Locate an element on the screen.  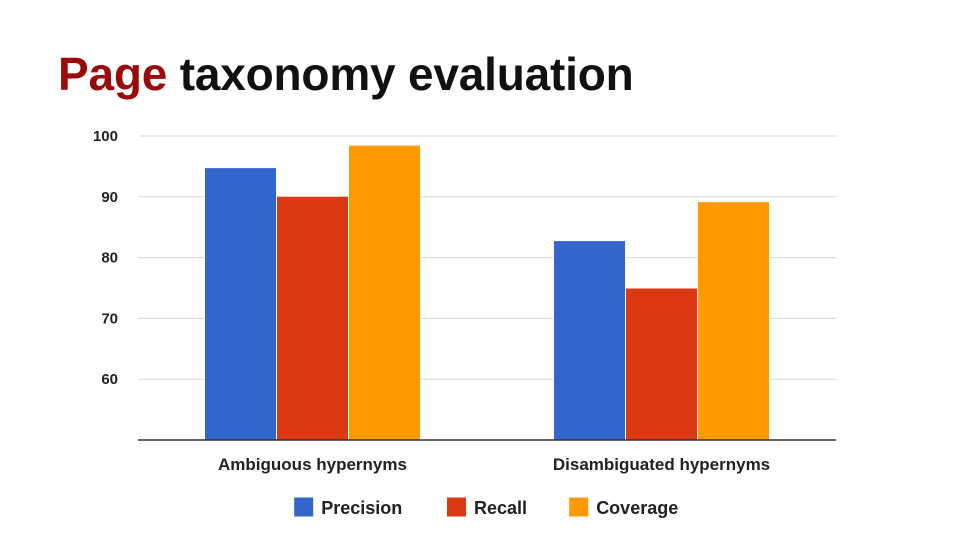
slide-title: Page taxonomy evaluation is located at coordinates (346, 74).